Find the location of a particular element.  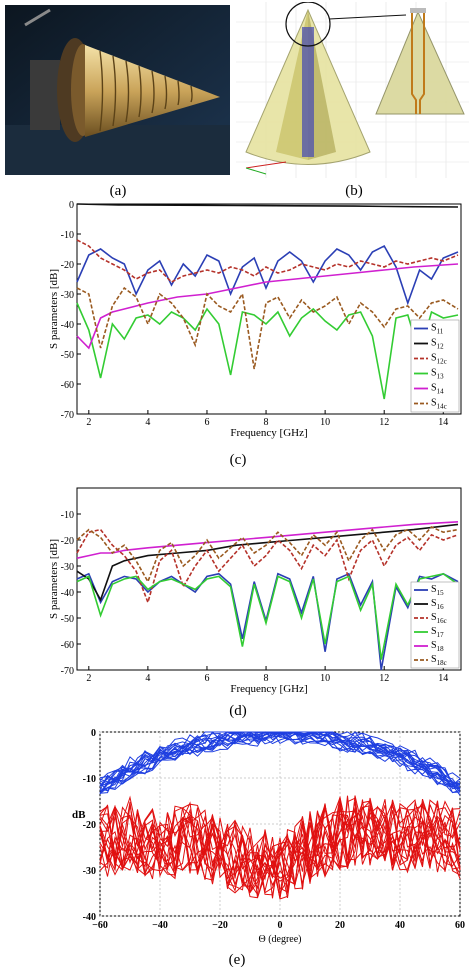

series-line-s18 is located at coordinates (267, 540).